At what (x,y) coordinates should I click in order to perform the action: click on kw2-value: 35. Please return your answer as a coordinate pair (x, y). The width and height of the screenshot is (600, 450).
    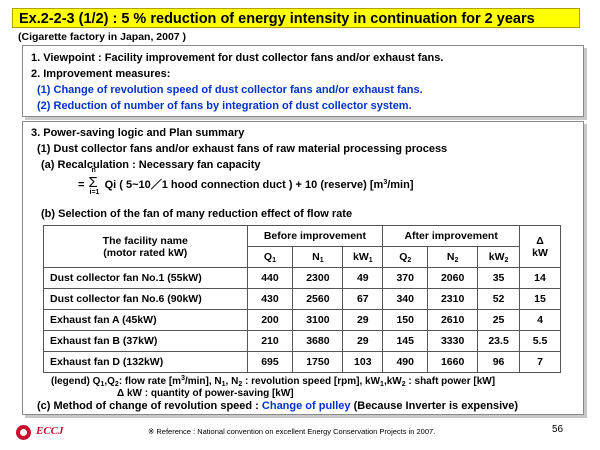
    Looking at the image, I should click on (499, 278).